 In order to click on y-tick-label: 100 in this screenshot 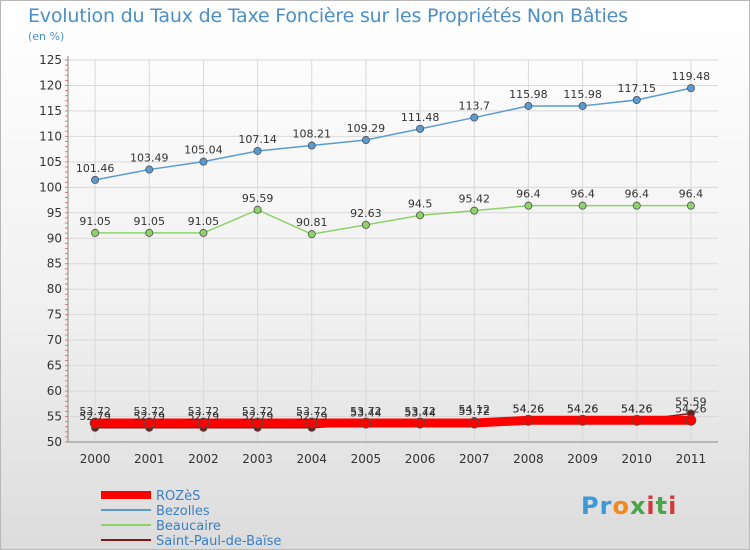, I will do `click(50, 187)`.